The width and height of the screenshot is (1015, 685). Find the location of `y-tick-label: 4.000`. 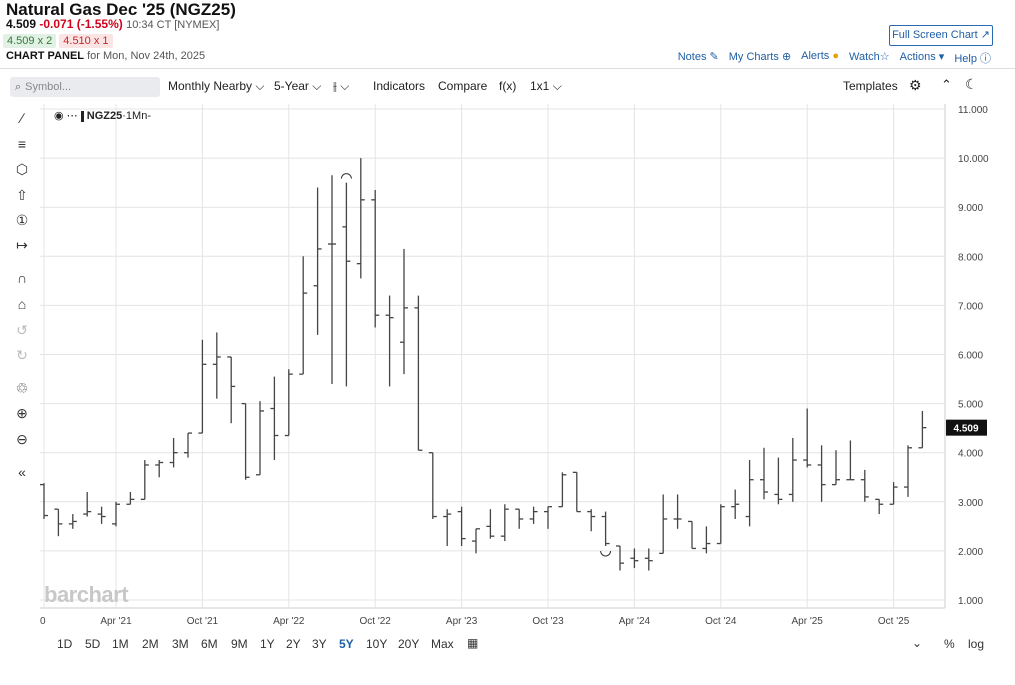

y-tick-label: 4.000 is located at coordinates (970, 454).